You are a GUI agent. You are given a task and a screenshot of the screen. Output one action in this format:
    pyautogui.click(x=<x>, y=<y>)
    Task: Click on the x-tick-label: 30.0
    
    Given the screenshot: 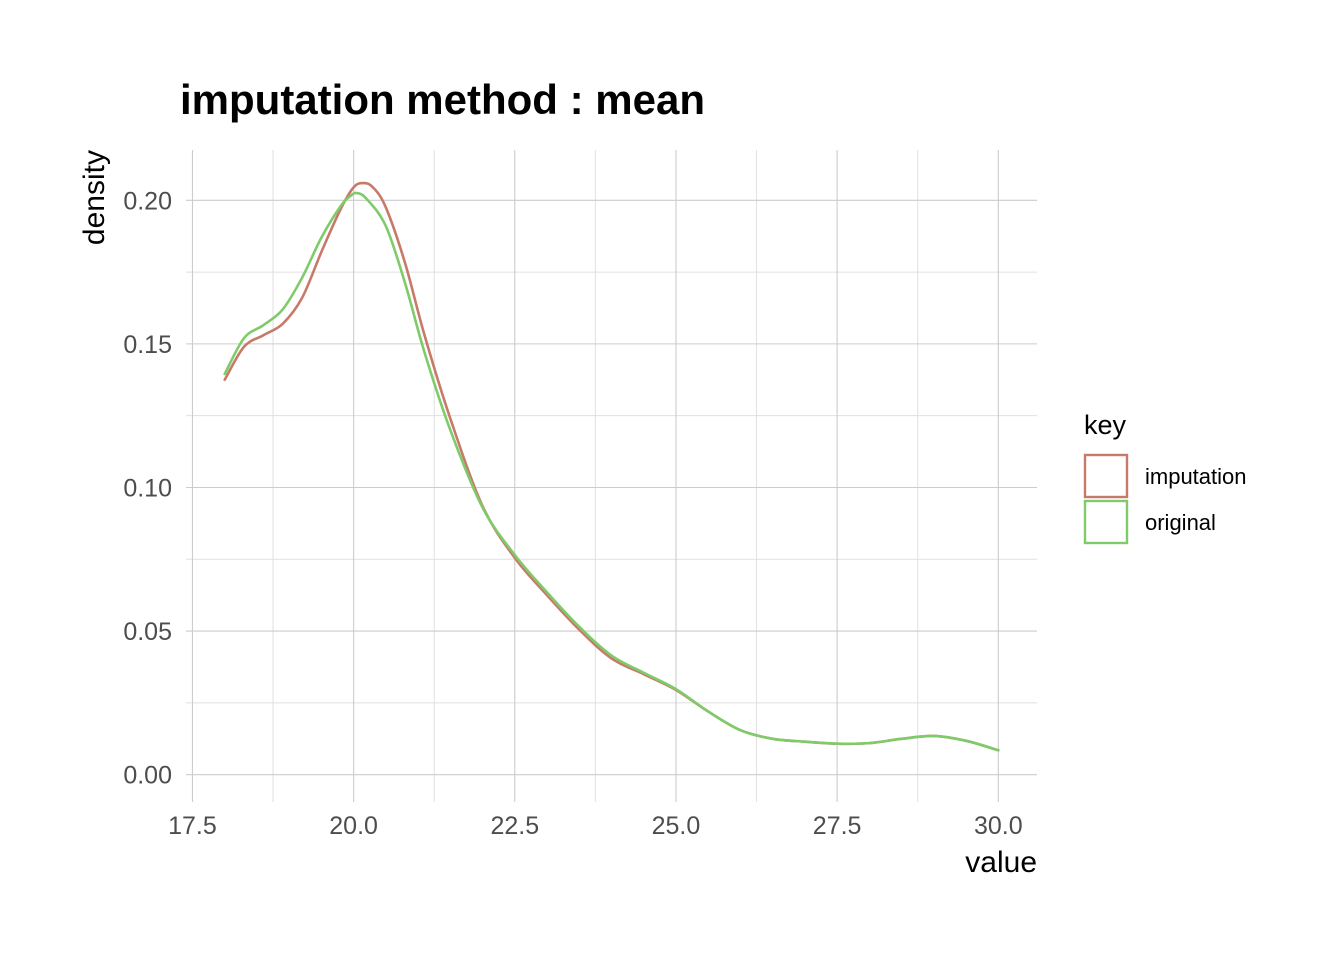 What is the action you would take?
    pyautogui.click(x=998, y=826)
    